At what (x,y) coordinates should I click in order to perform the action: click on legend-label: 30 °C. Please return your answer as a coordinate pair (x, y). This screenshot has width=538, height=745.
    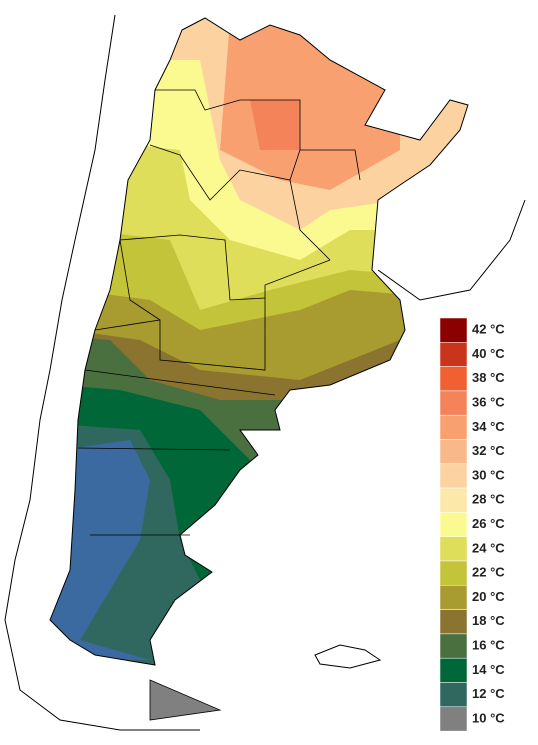
    Looking at the image, I should click on (488, 474).